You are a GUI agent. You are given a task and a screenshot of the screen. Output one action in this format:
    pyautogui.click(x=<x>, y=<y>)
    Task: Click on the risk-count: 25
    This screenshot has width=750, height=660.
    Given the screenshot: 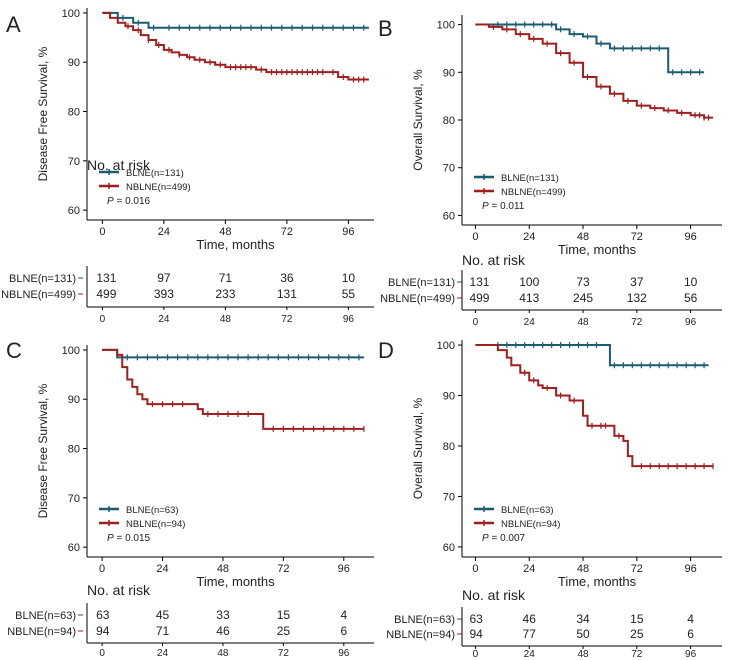 What is the action you would take?
    pyautogui.click(x=637, y=634)
    